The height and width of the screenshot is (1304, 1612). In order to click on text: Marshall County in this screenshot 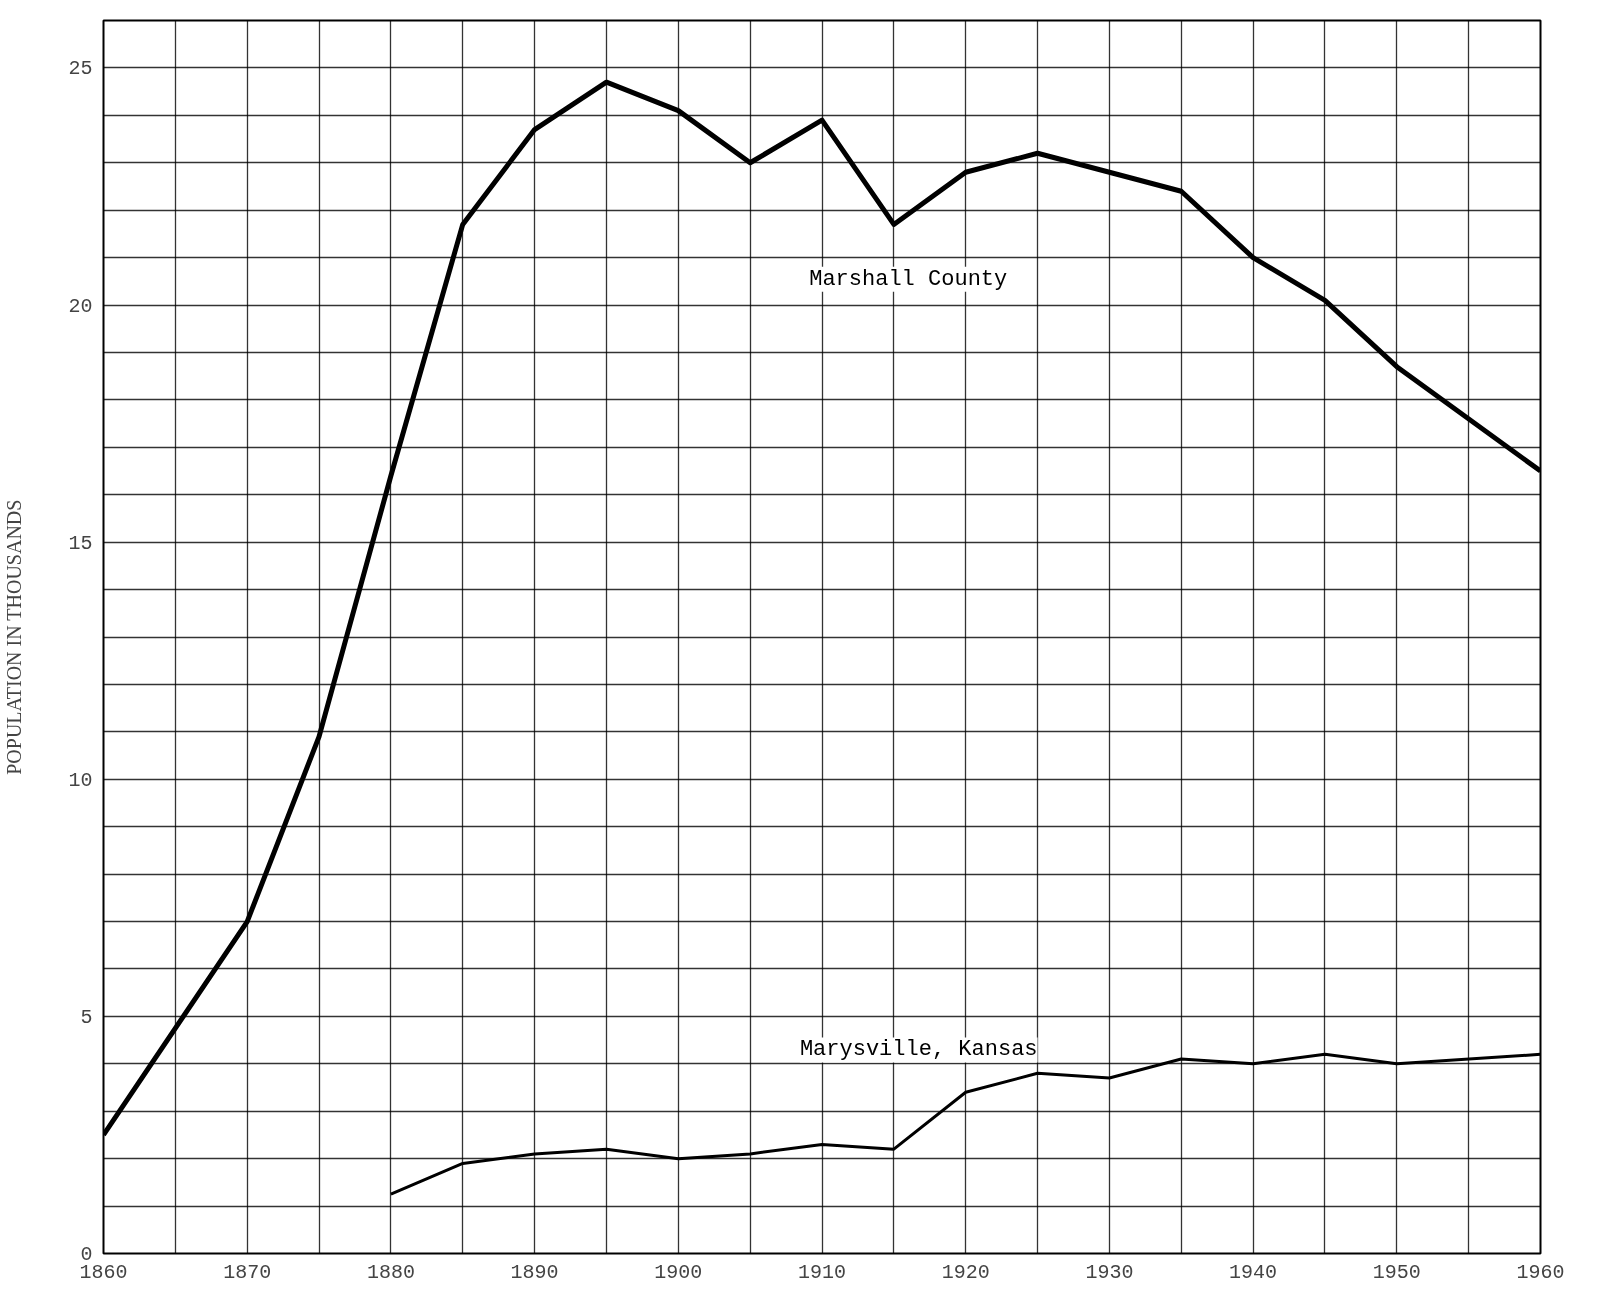, I will do `click(908, 279)`.